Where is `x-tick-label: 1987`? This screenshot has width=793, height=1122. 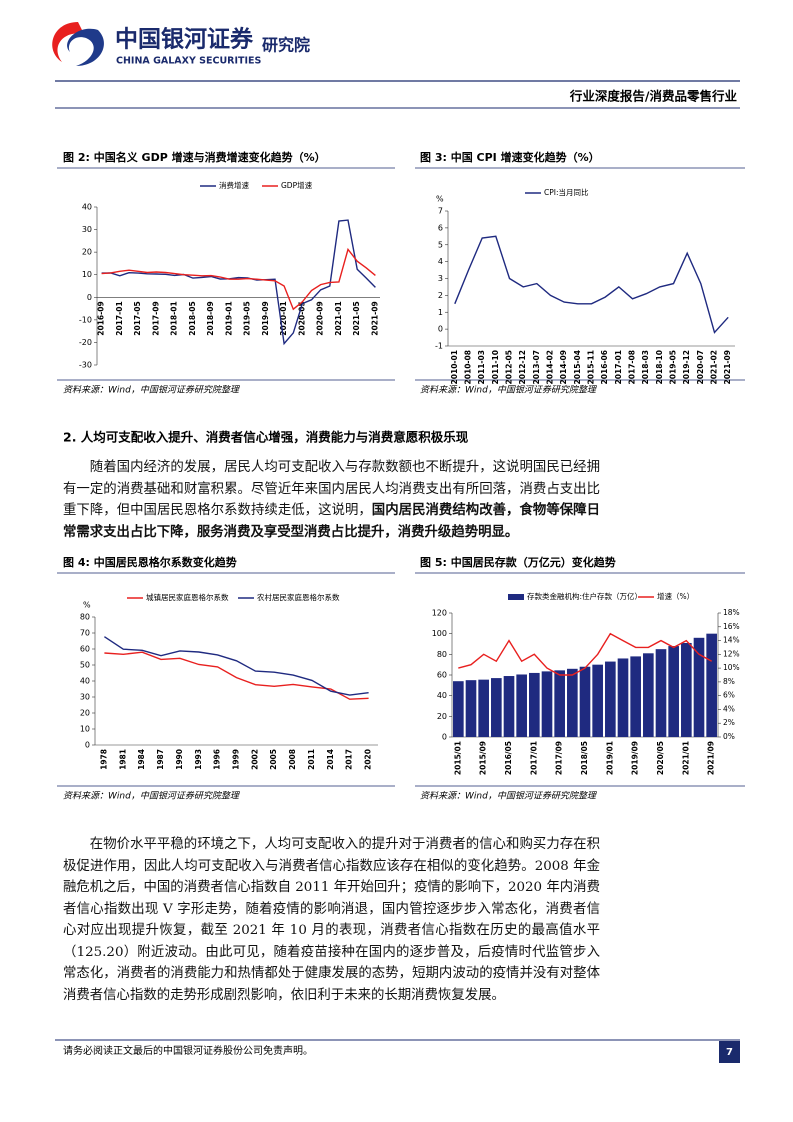 x-tick-label: 1987 is located at coordinates (160, 759).